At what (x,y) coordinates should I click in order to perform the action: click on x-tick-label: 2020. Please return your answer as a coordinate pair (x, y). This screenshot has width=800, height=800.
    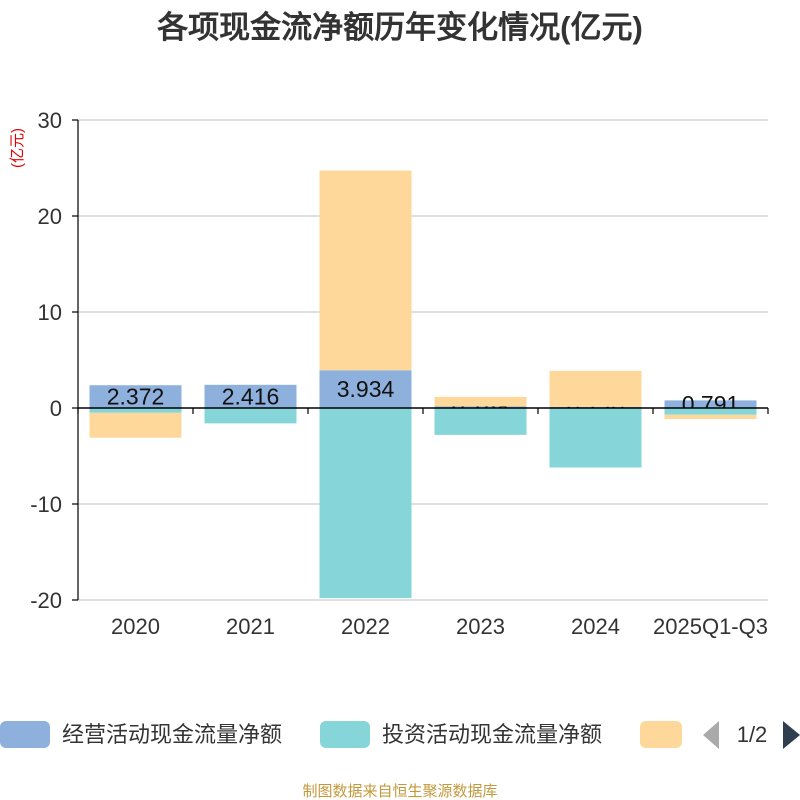
    Looking at the image, I should click on (135, 626).